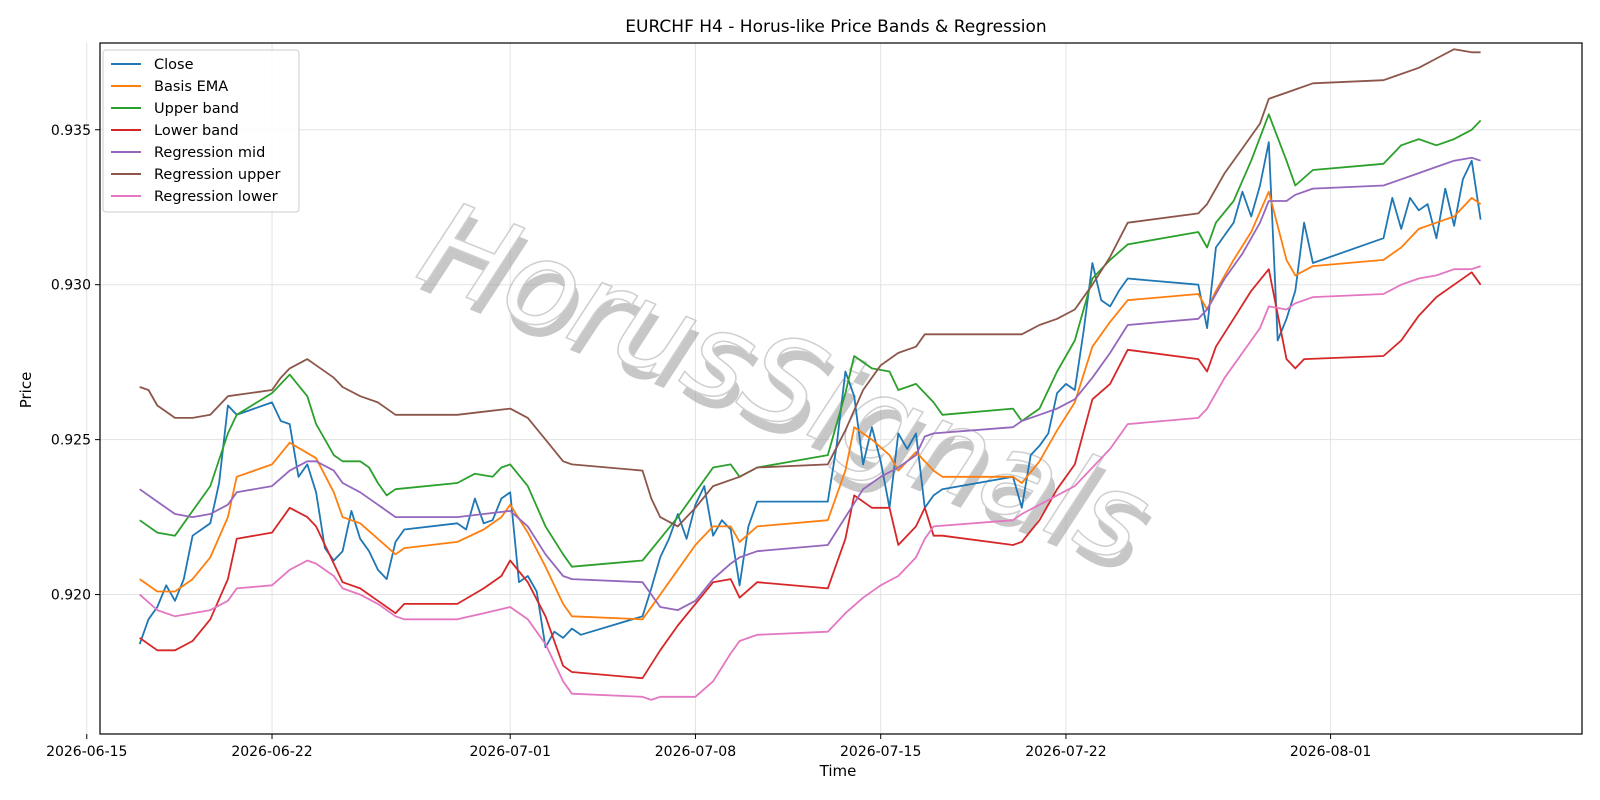 The width and height of the screenshot is (1600, 800). What do you see at coordinates (271, 752) in the screenshot?
I see `x-tick-label: 2026-06-22` at bounding box center [271, 752].